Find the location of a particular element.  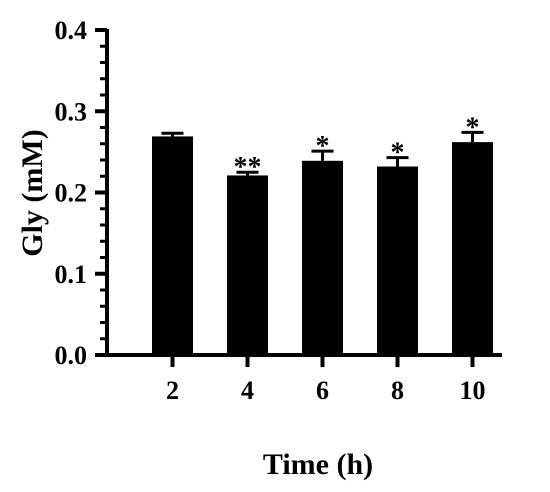

y-tick-label: 0.2 is located at coordinates (71, 193).